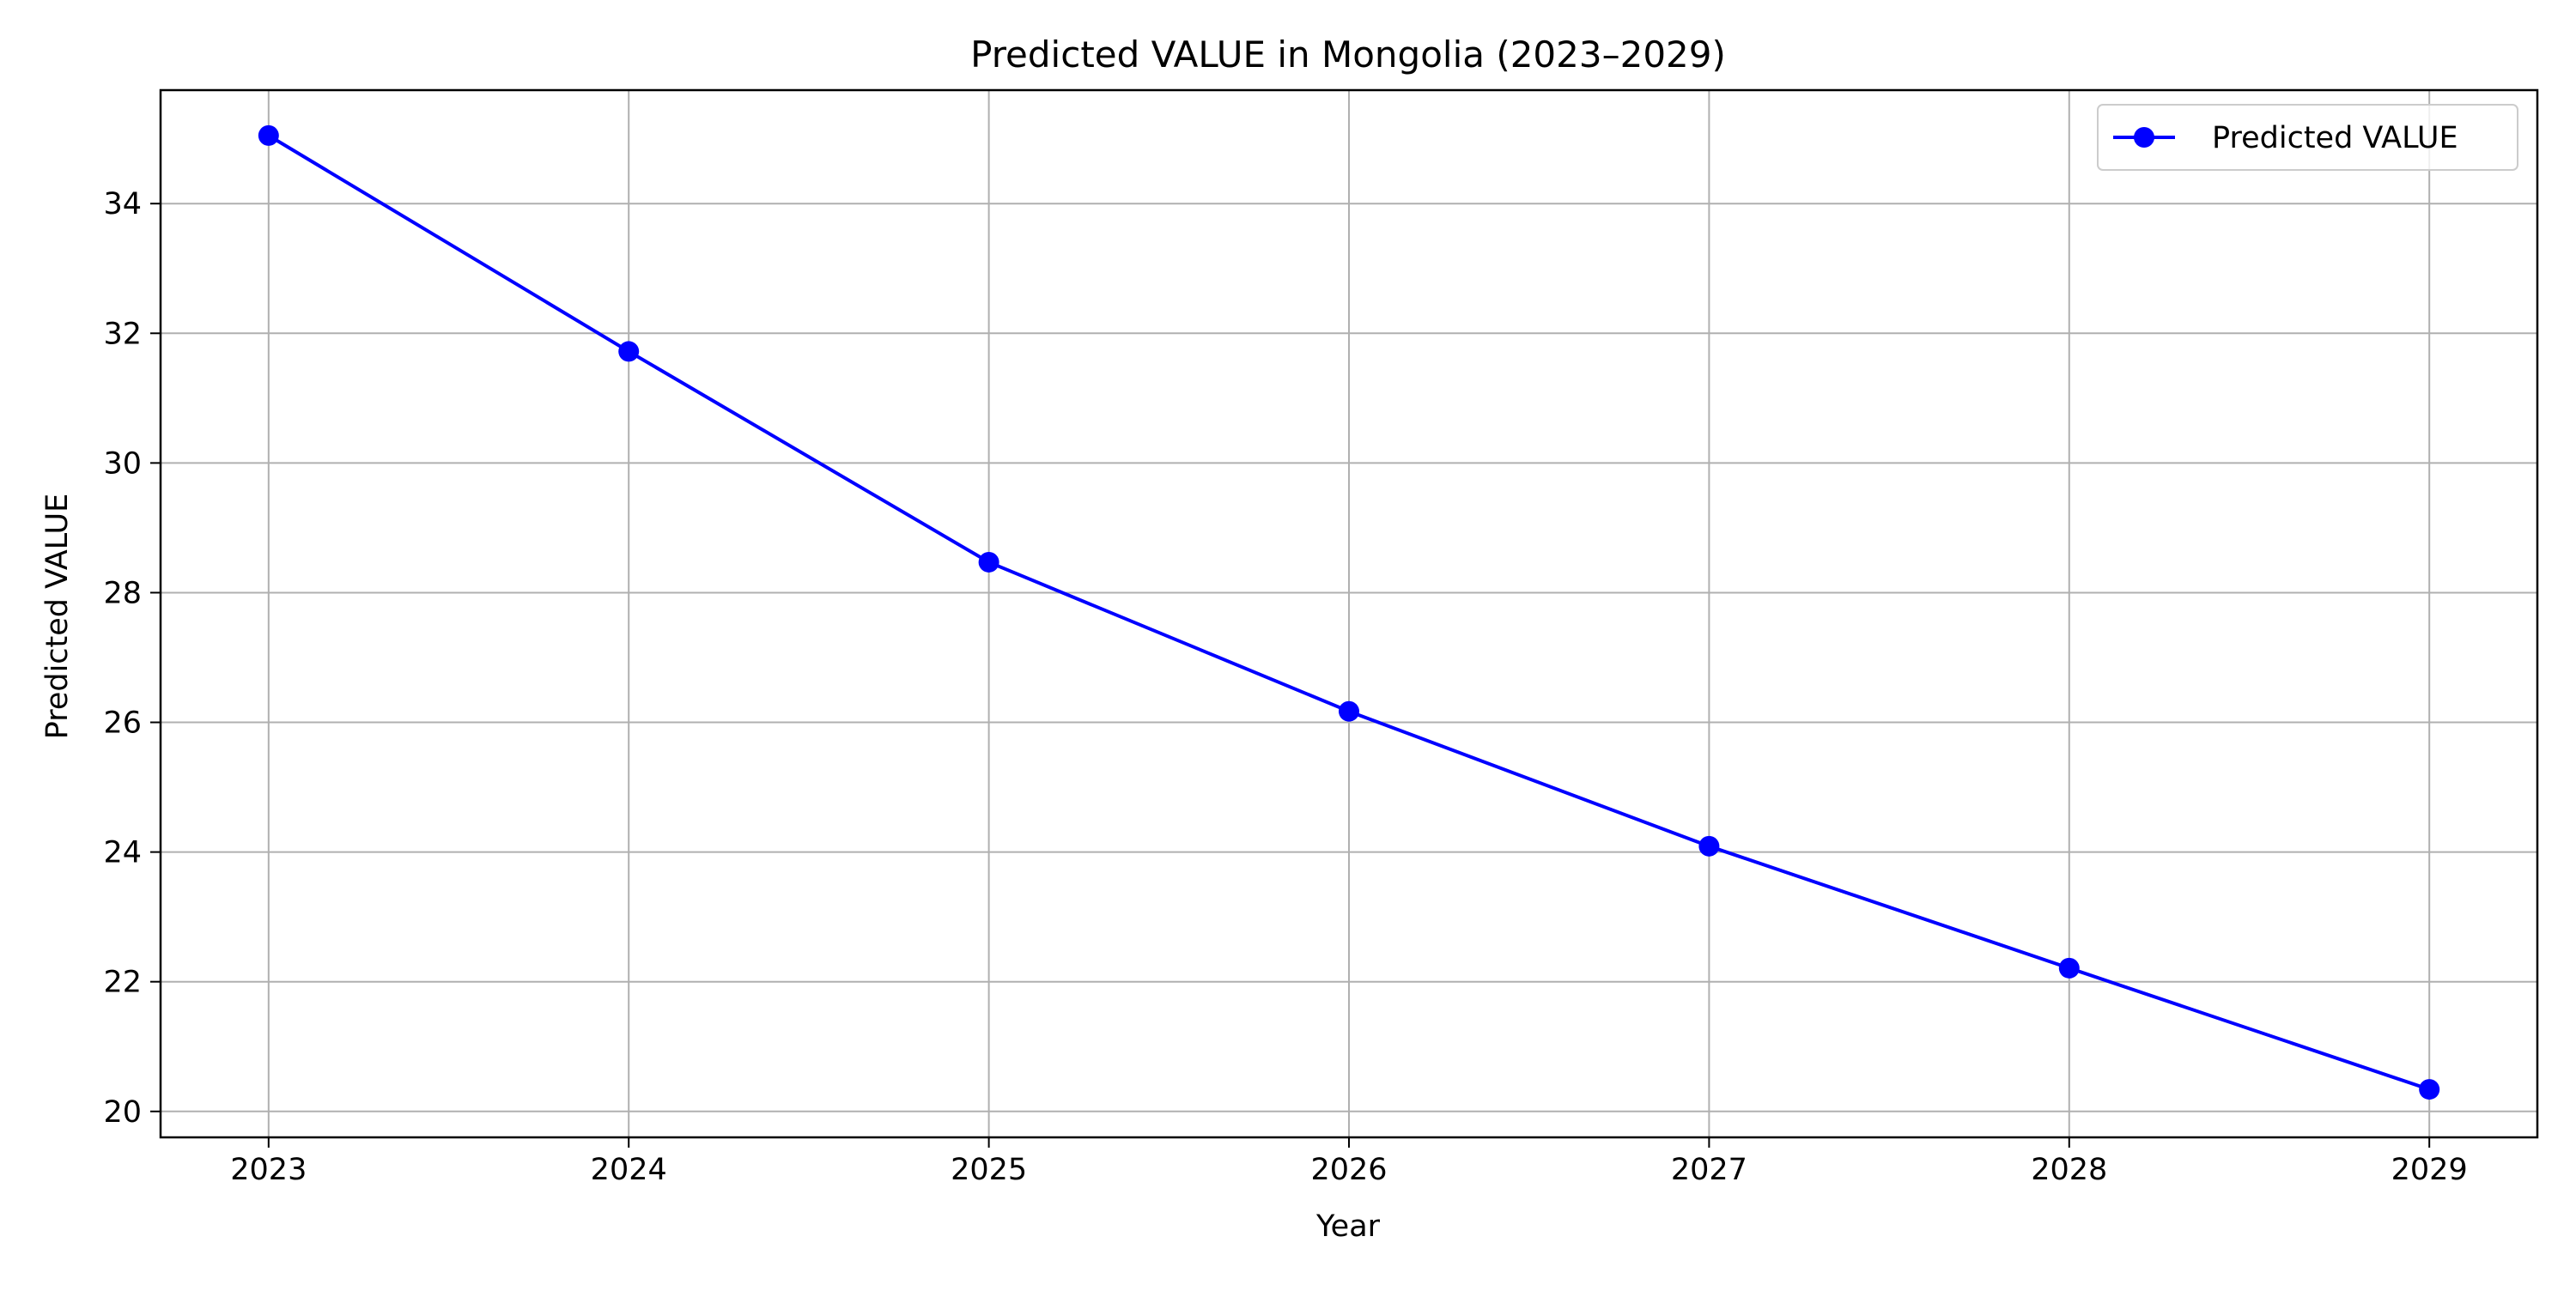 The width and height of the screenshot is (2576, 1291). What do you see at coordinates (2429, 1170) in the screenshot?
I see `x-tick-label: 2029` at bounding box center [2429, 1170].